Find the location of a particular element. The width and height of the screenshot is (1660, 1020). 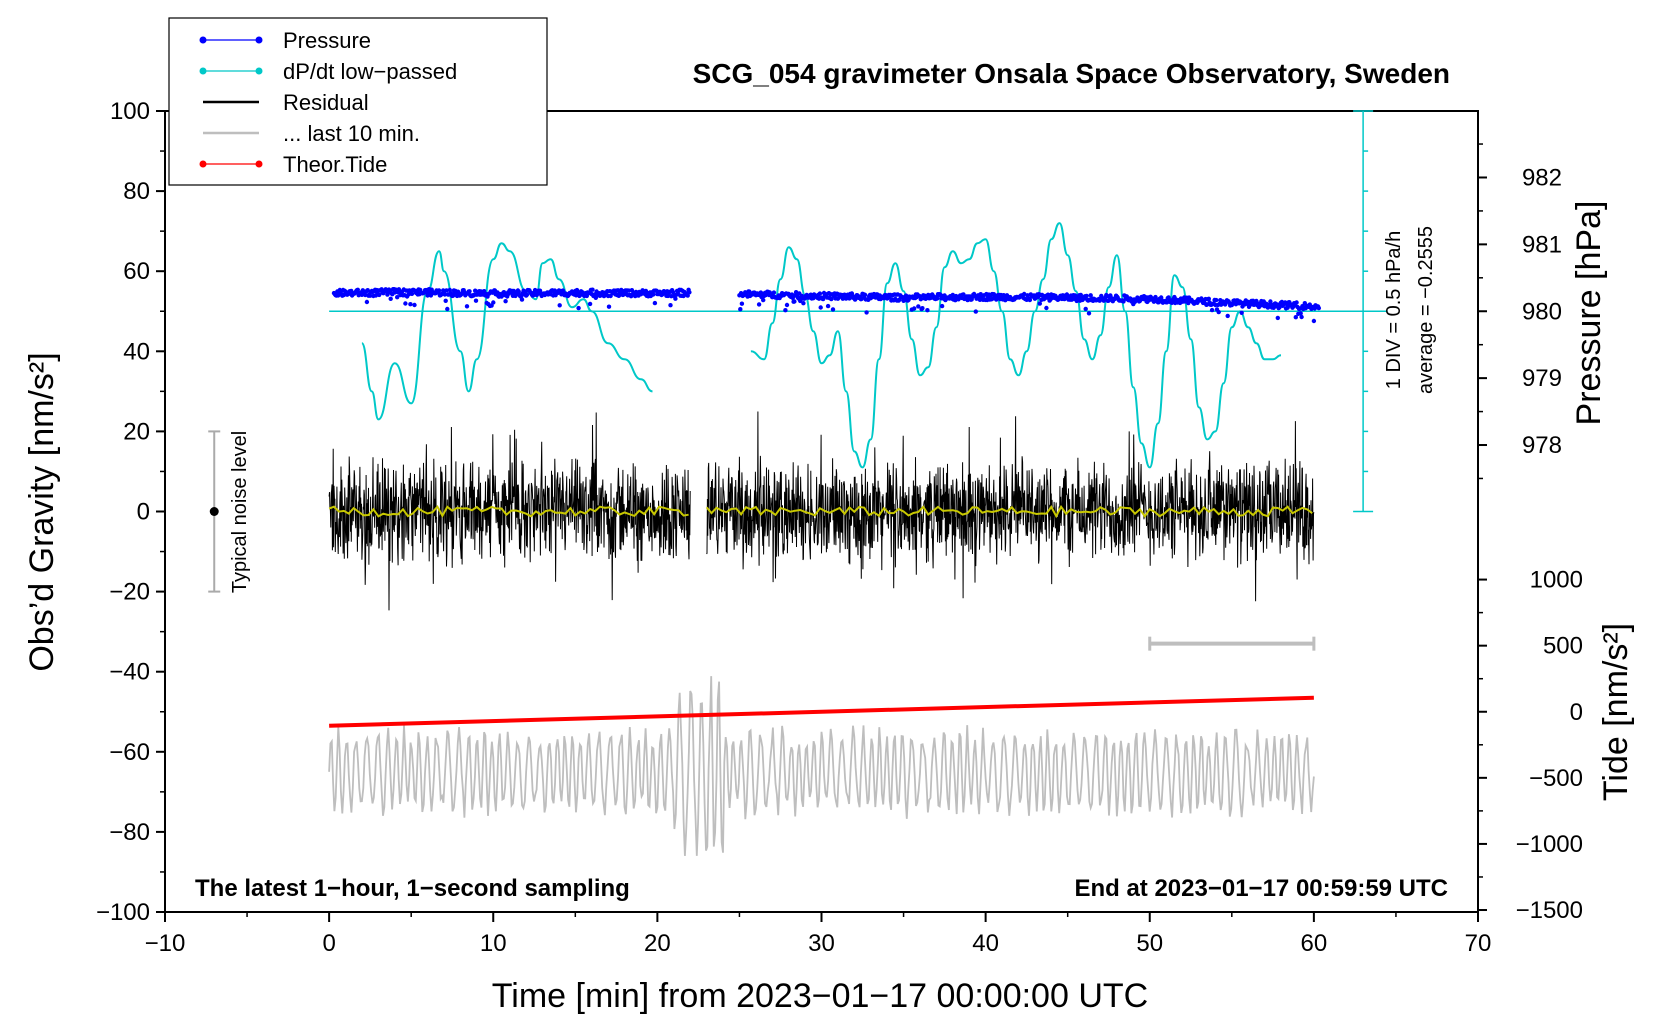

pressure-tick-label: 978 is located at coordinates (1542, 445).